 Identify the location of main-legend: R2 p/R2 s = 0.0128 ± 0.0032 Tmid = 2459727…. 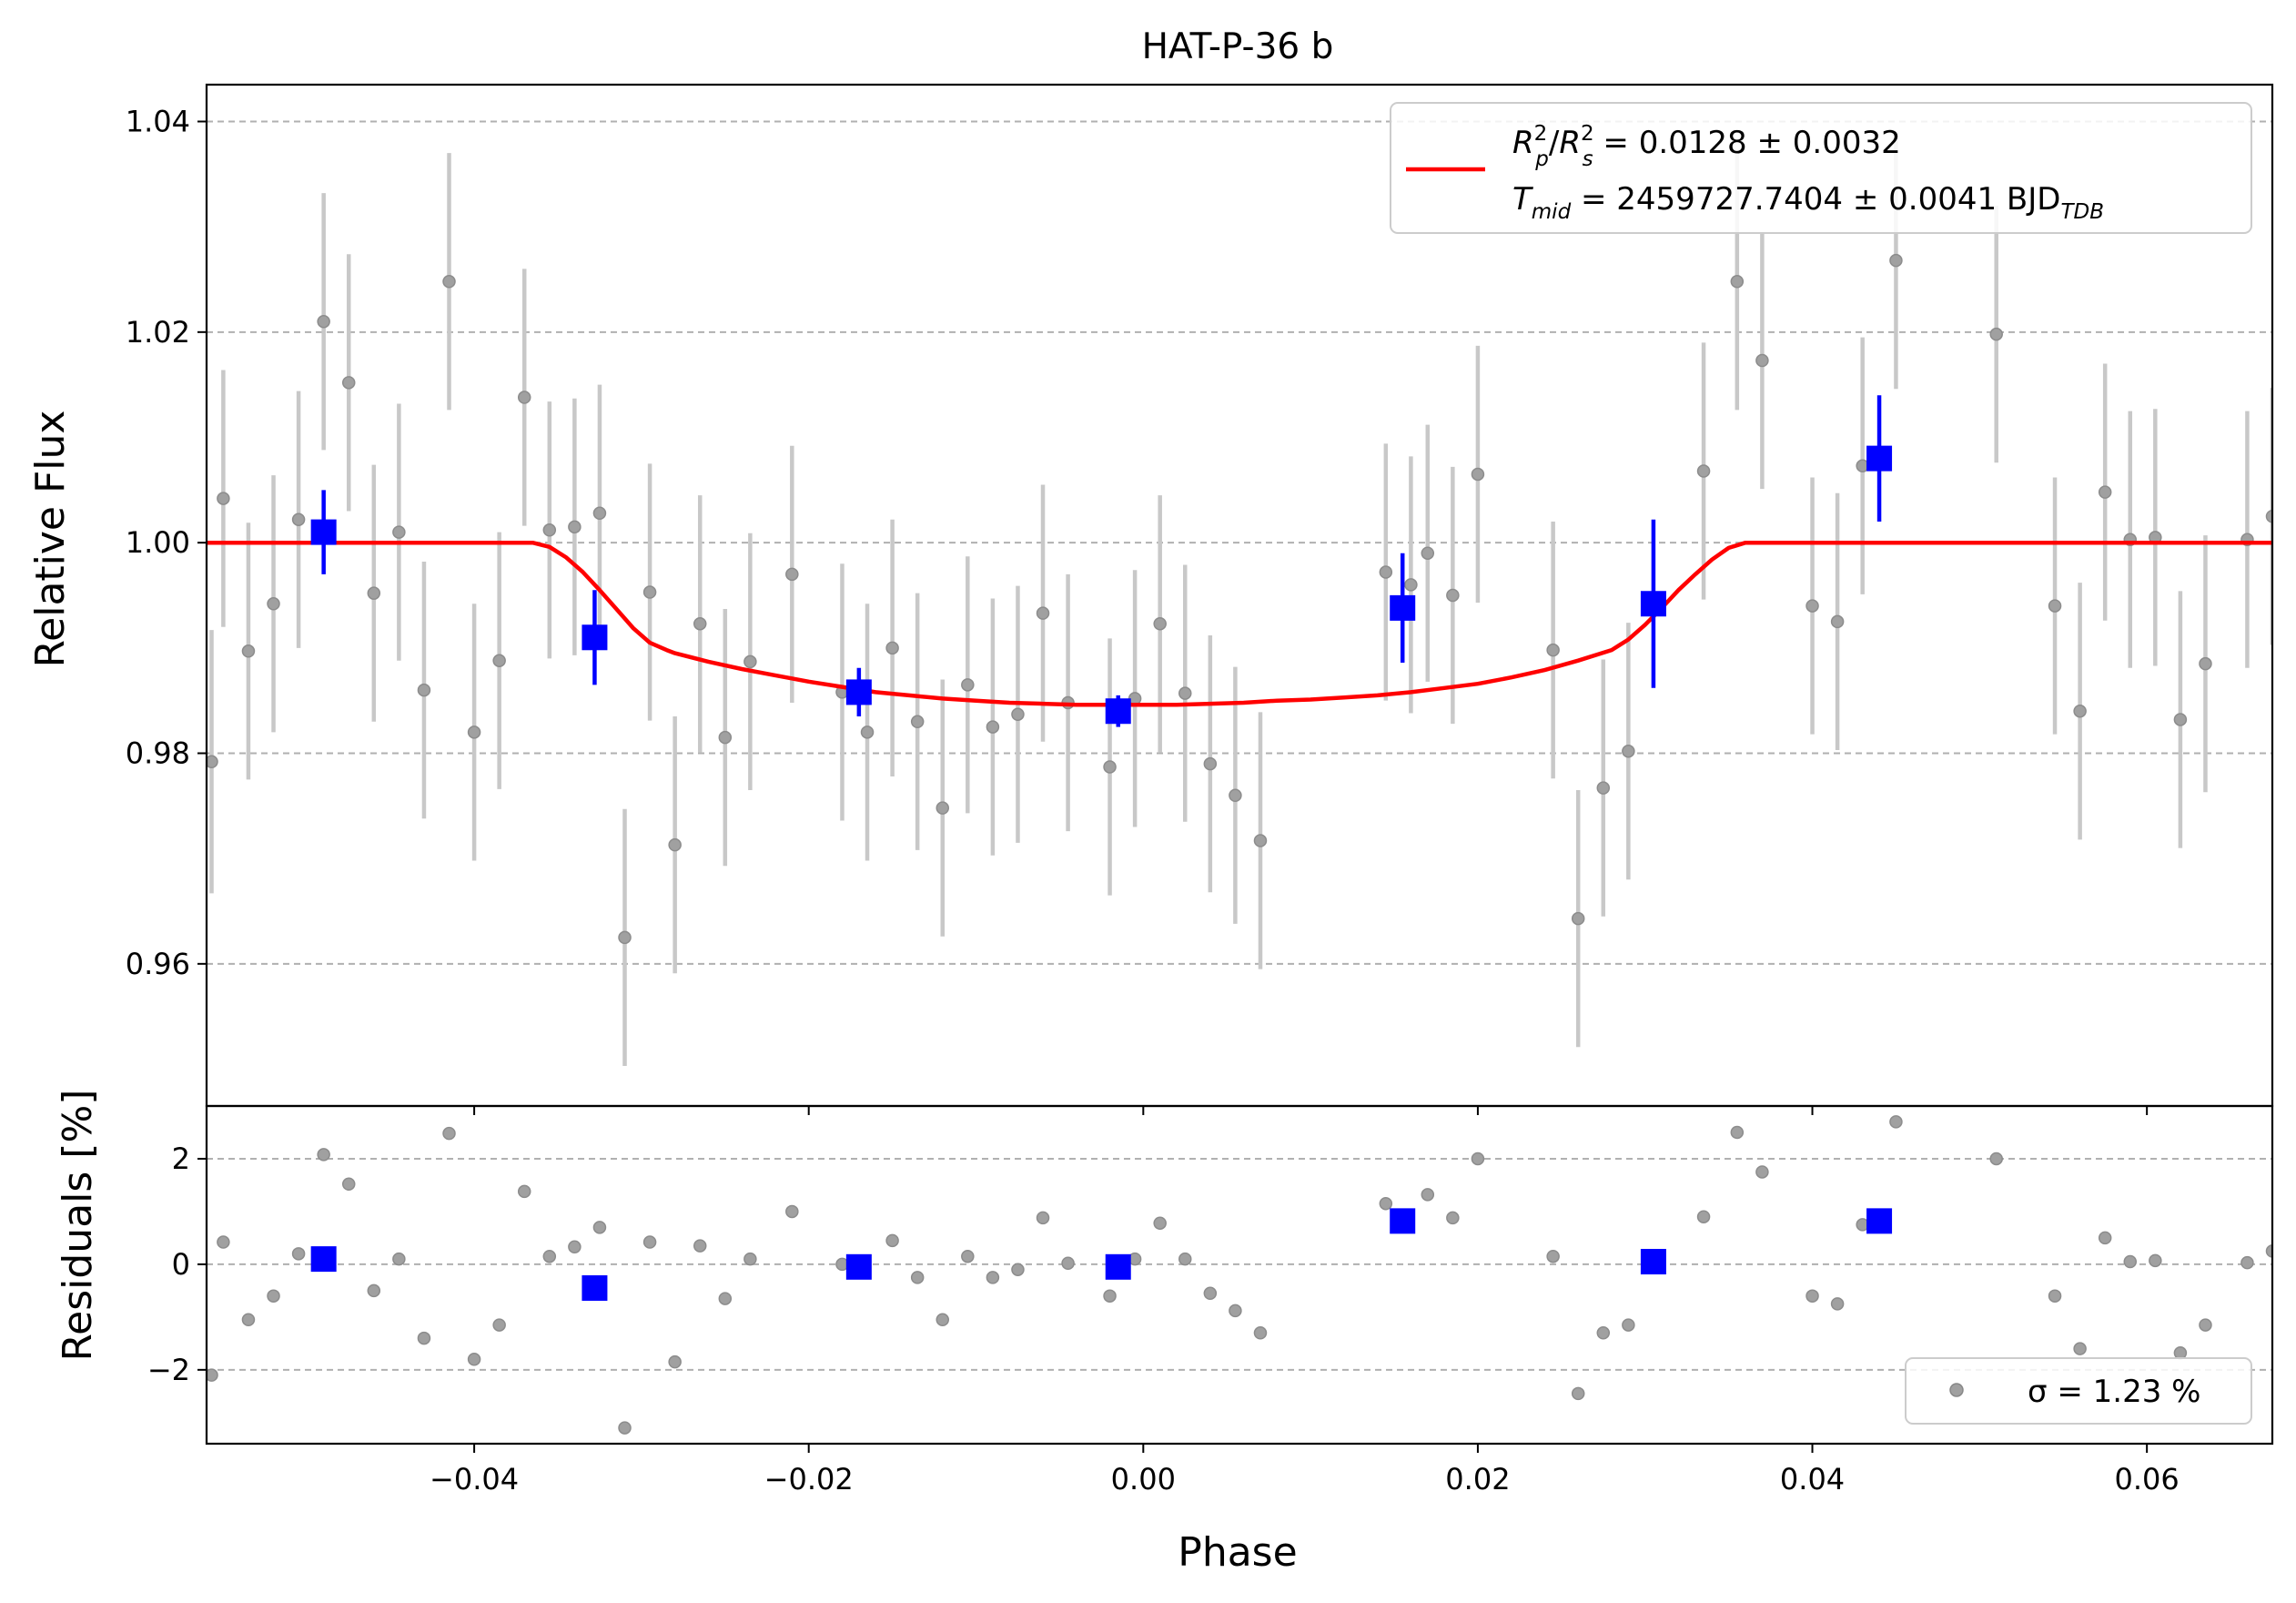
(1821, 168).